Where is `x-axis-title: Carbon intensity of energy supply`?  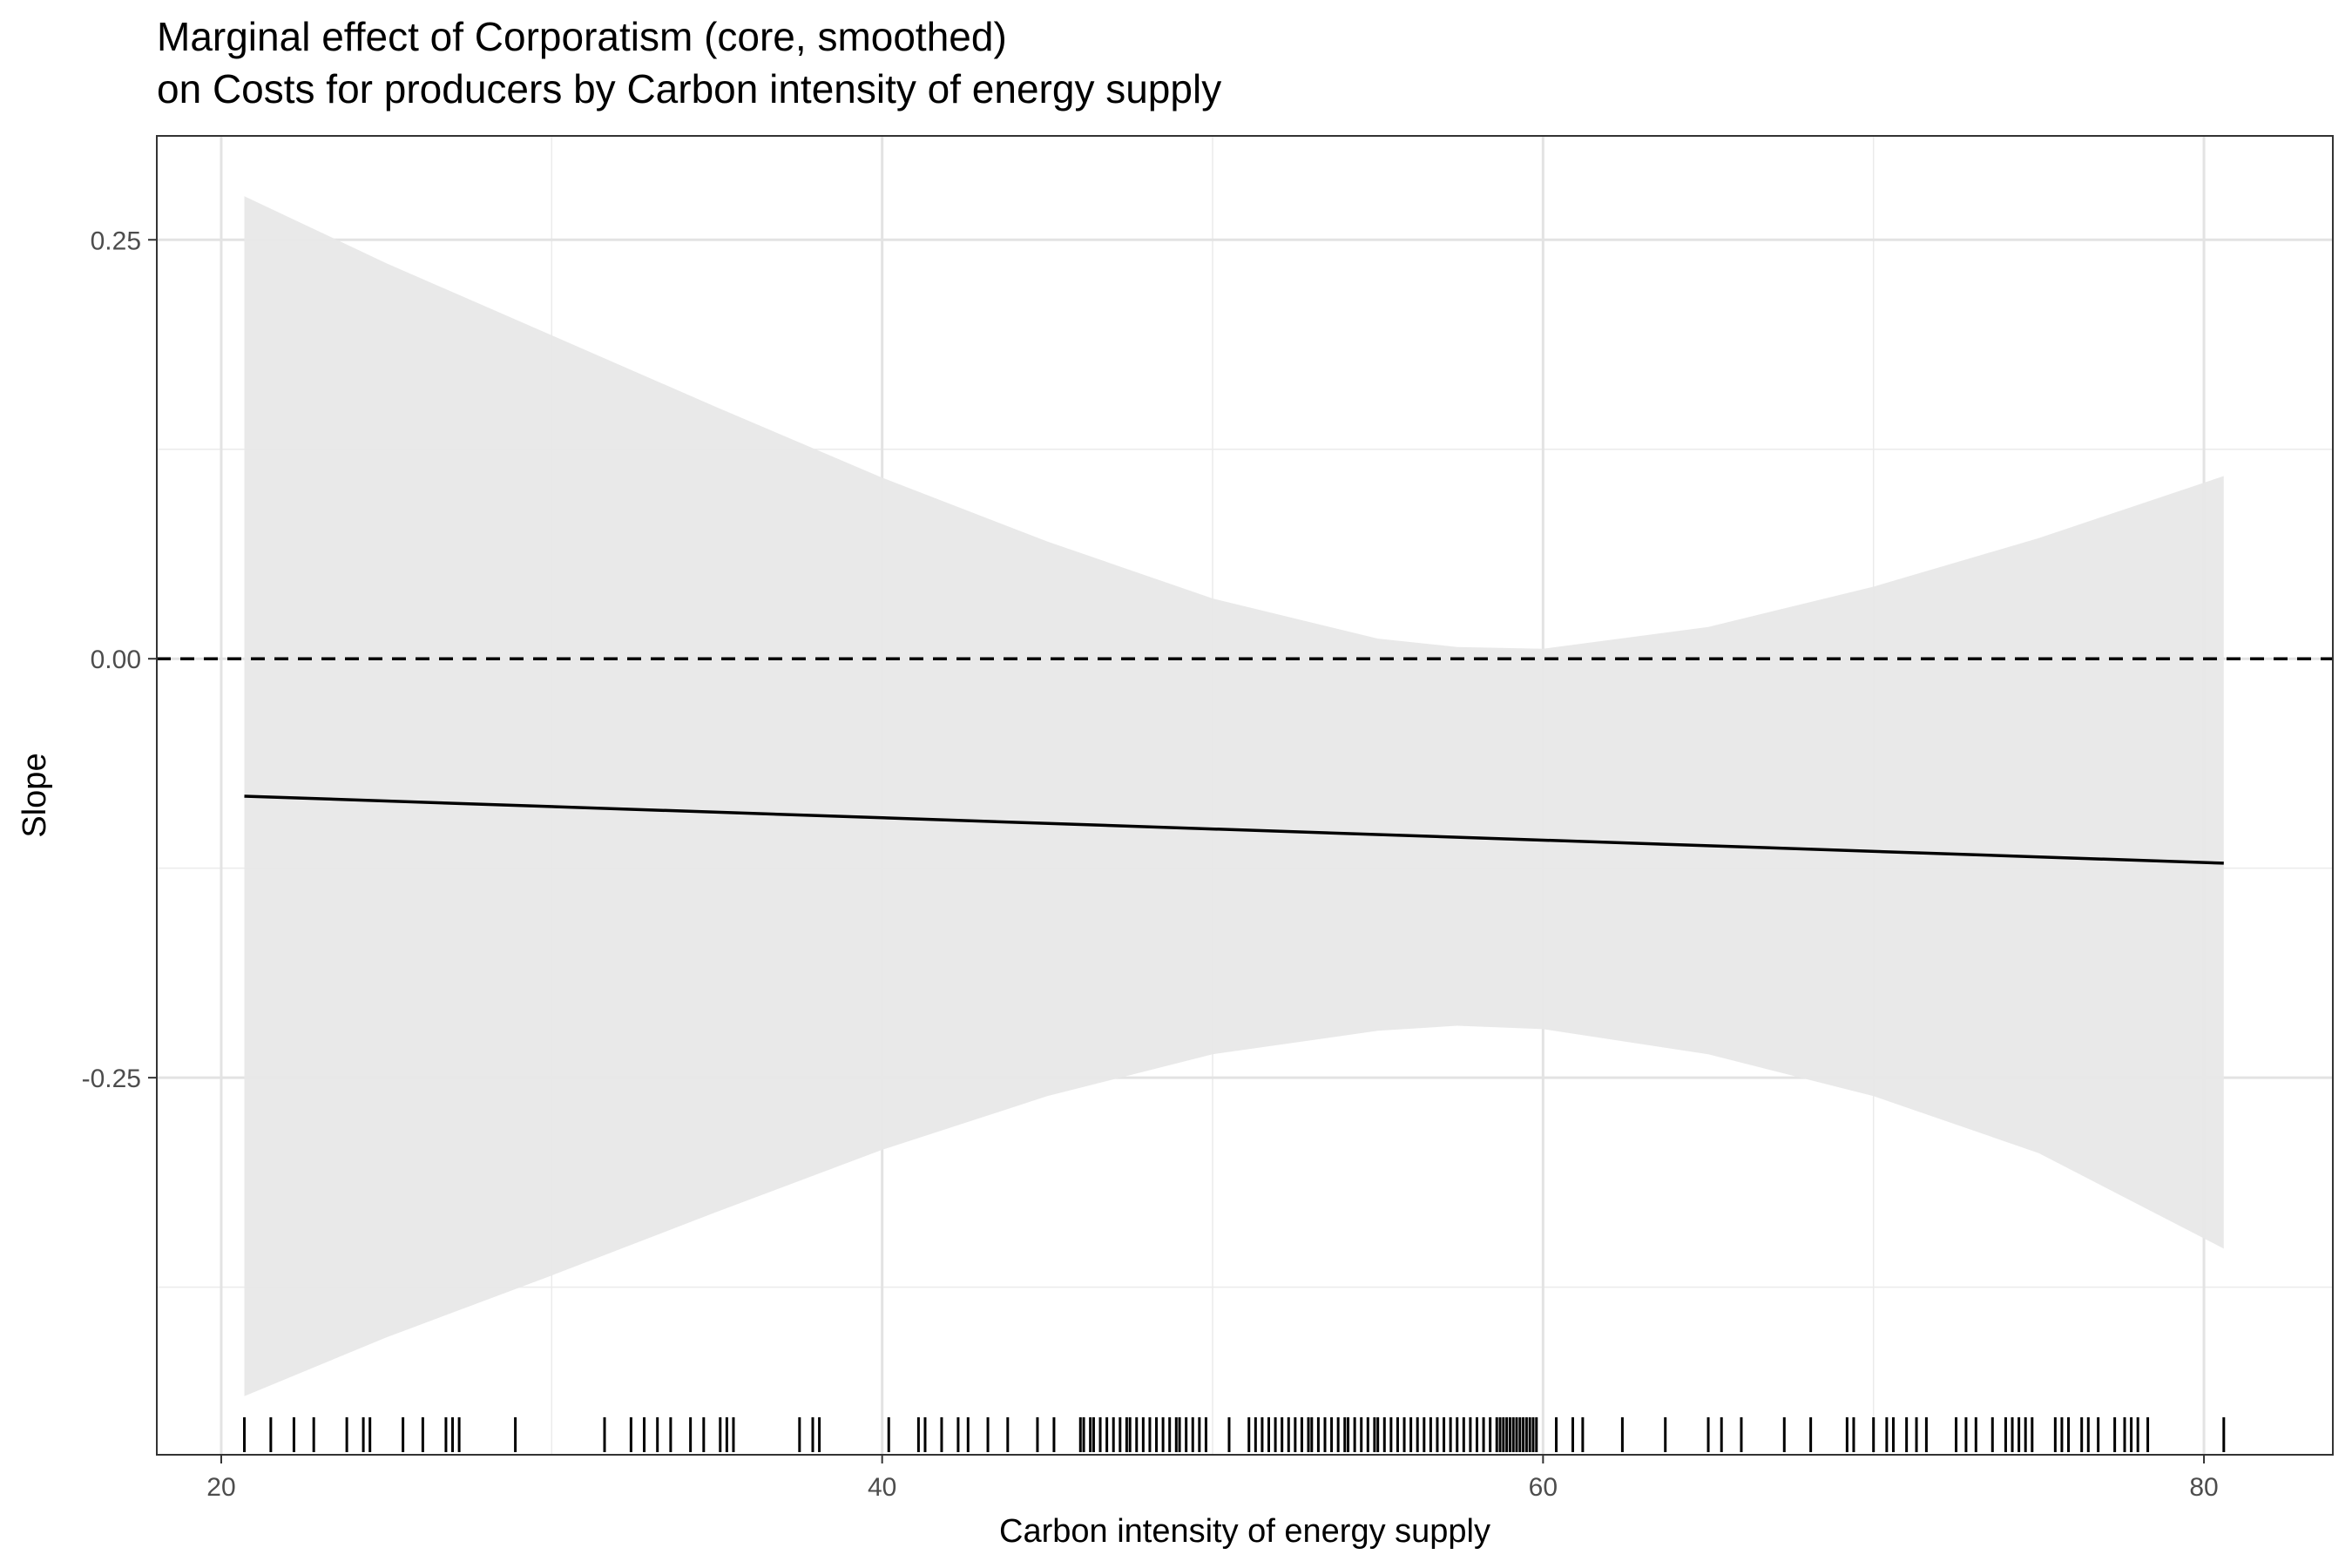 x-axis-title: Carbon intensity of energy supply is located at coordinates (1244, 1531).